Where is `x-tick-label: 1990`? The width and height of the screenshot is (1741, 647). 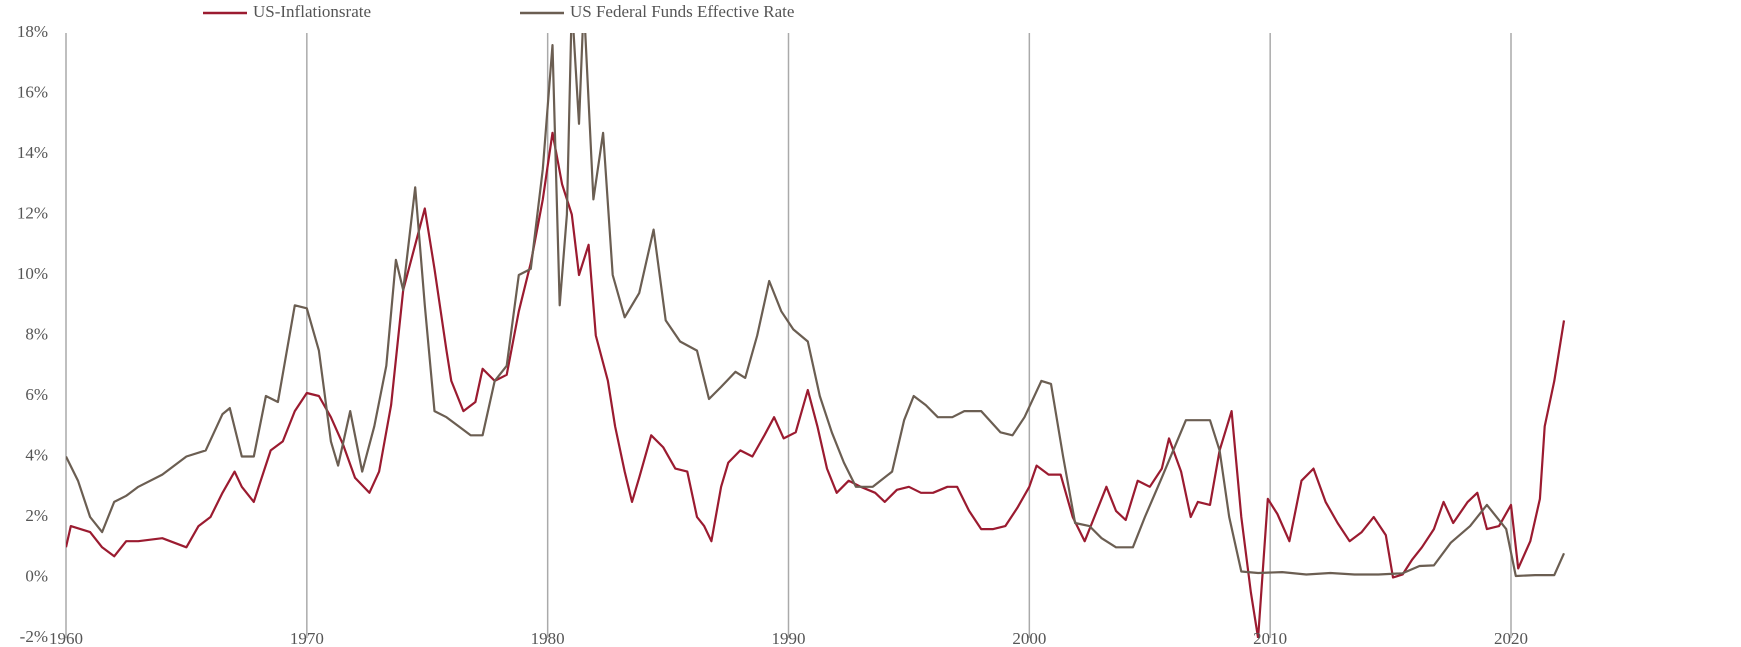 x-tick-label: 1990 is located at coordinates (789, 638).